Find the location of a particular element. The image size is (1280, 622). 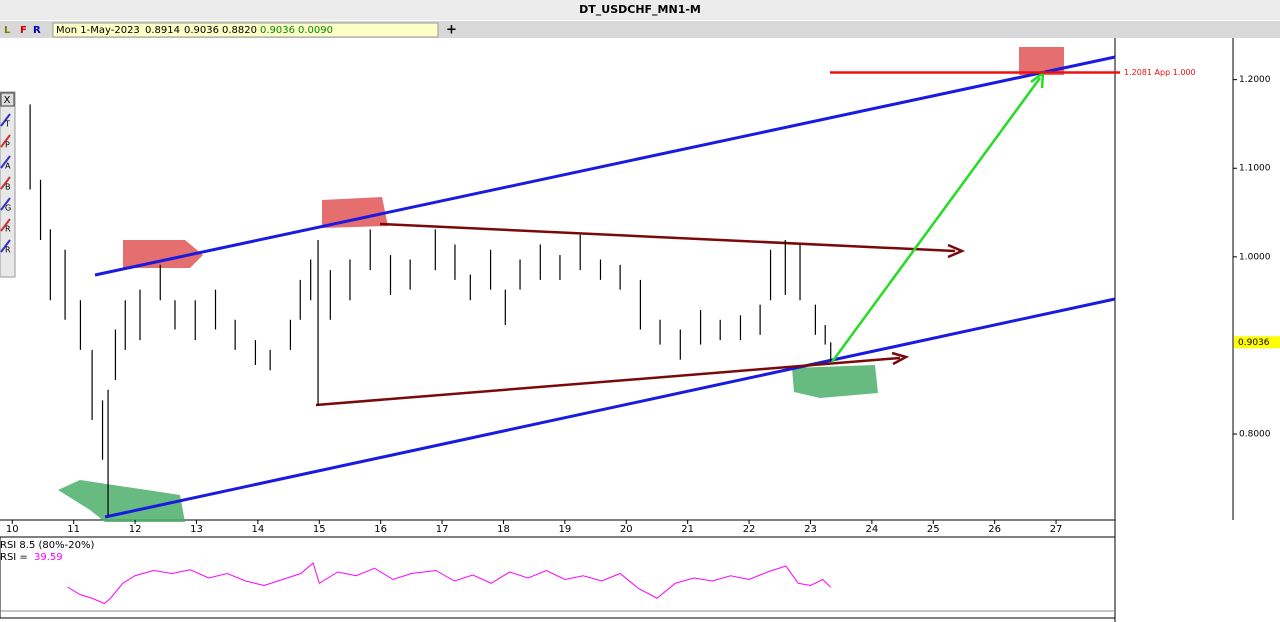

x-tick-label: 21 is located at coordinates (687, 529).